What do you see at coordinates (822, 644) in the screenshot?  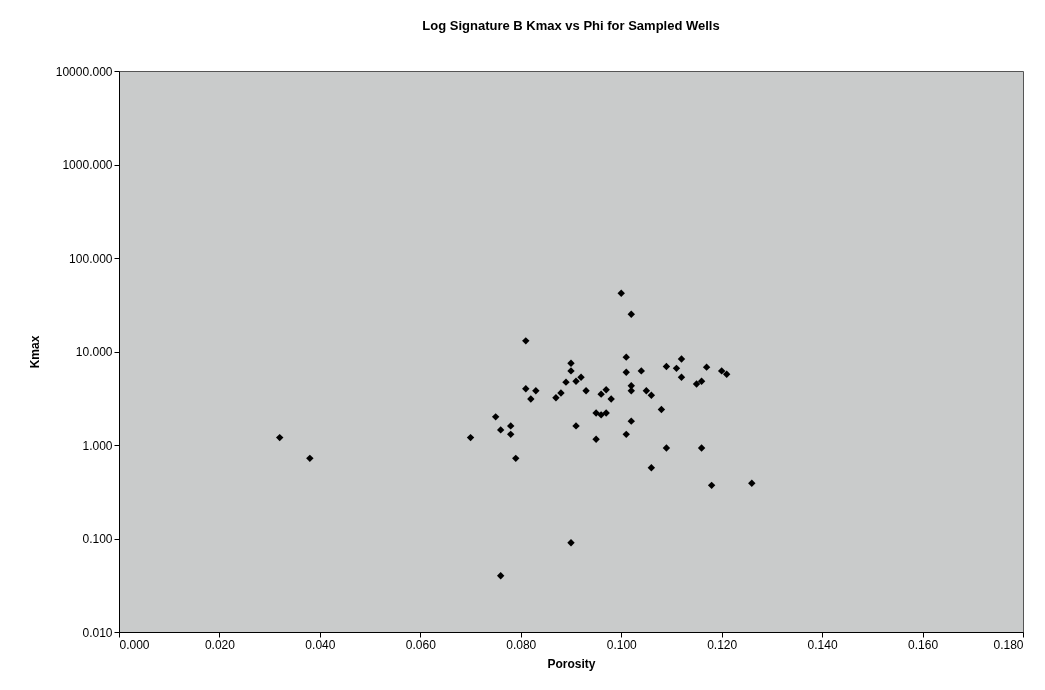 I see `x-tick-label: 0.140` at bounding box center [822, 644].